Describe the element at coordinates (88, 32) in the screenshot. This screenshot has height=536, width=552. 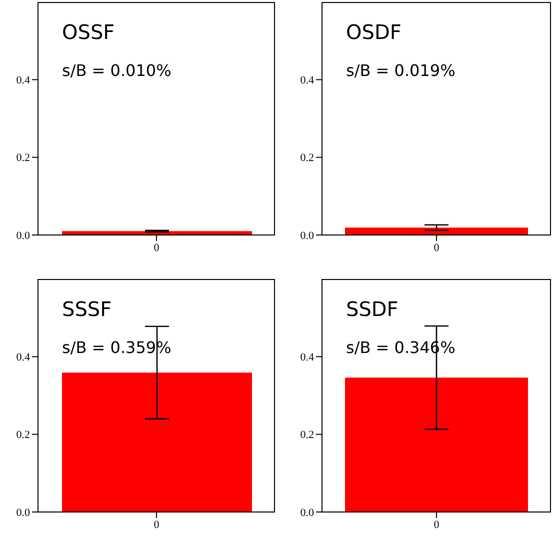
I see `text: OSSF` at that location.